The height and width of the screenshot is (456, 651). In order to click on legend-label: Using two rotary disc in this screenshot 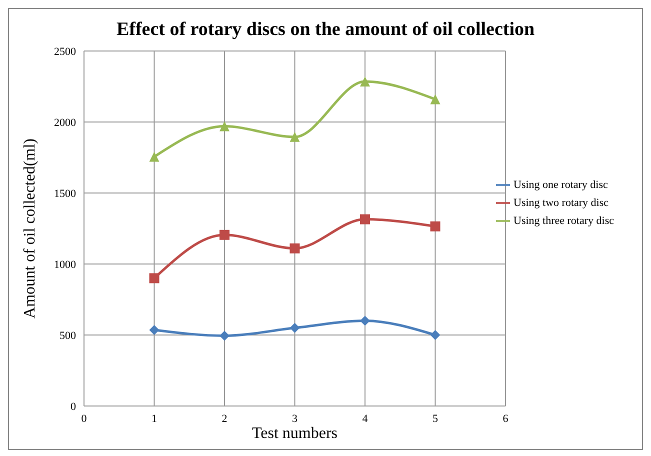, I will do `click(561, 203)`.